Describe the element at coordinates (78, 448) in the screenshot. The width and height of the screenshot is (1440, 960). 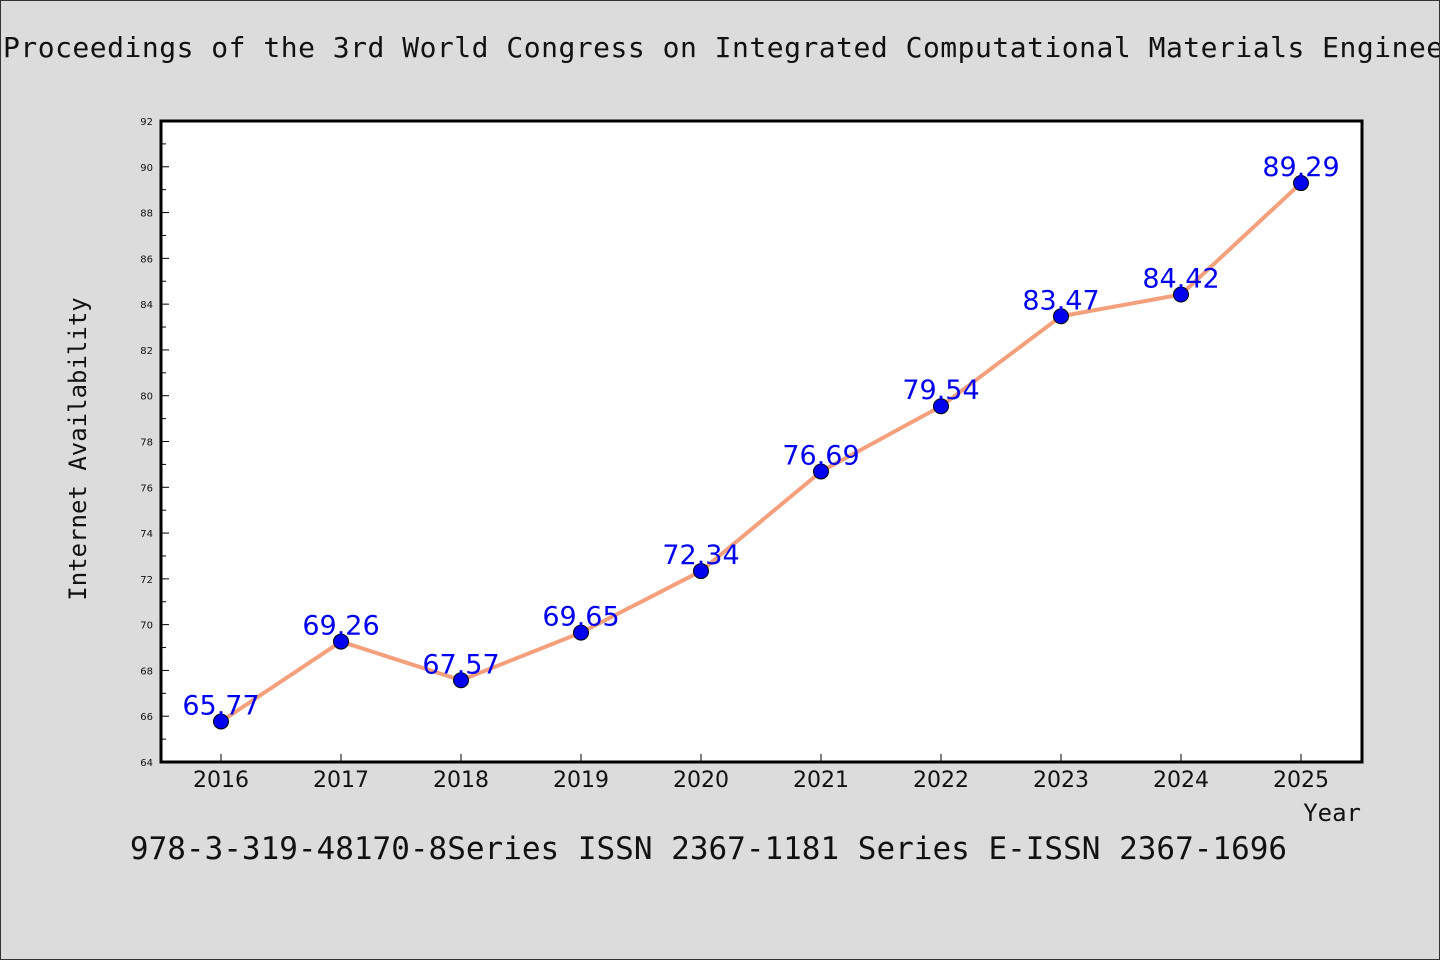
I see `y-axis-label: Internet Availability` at that location.